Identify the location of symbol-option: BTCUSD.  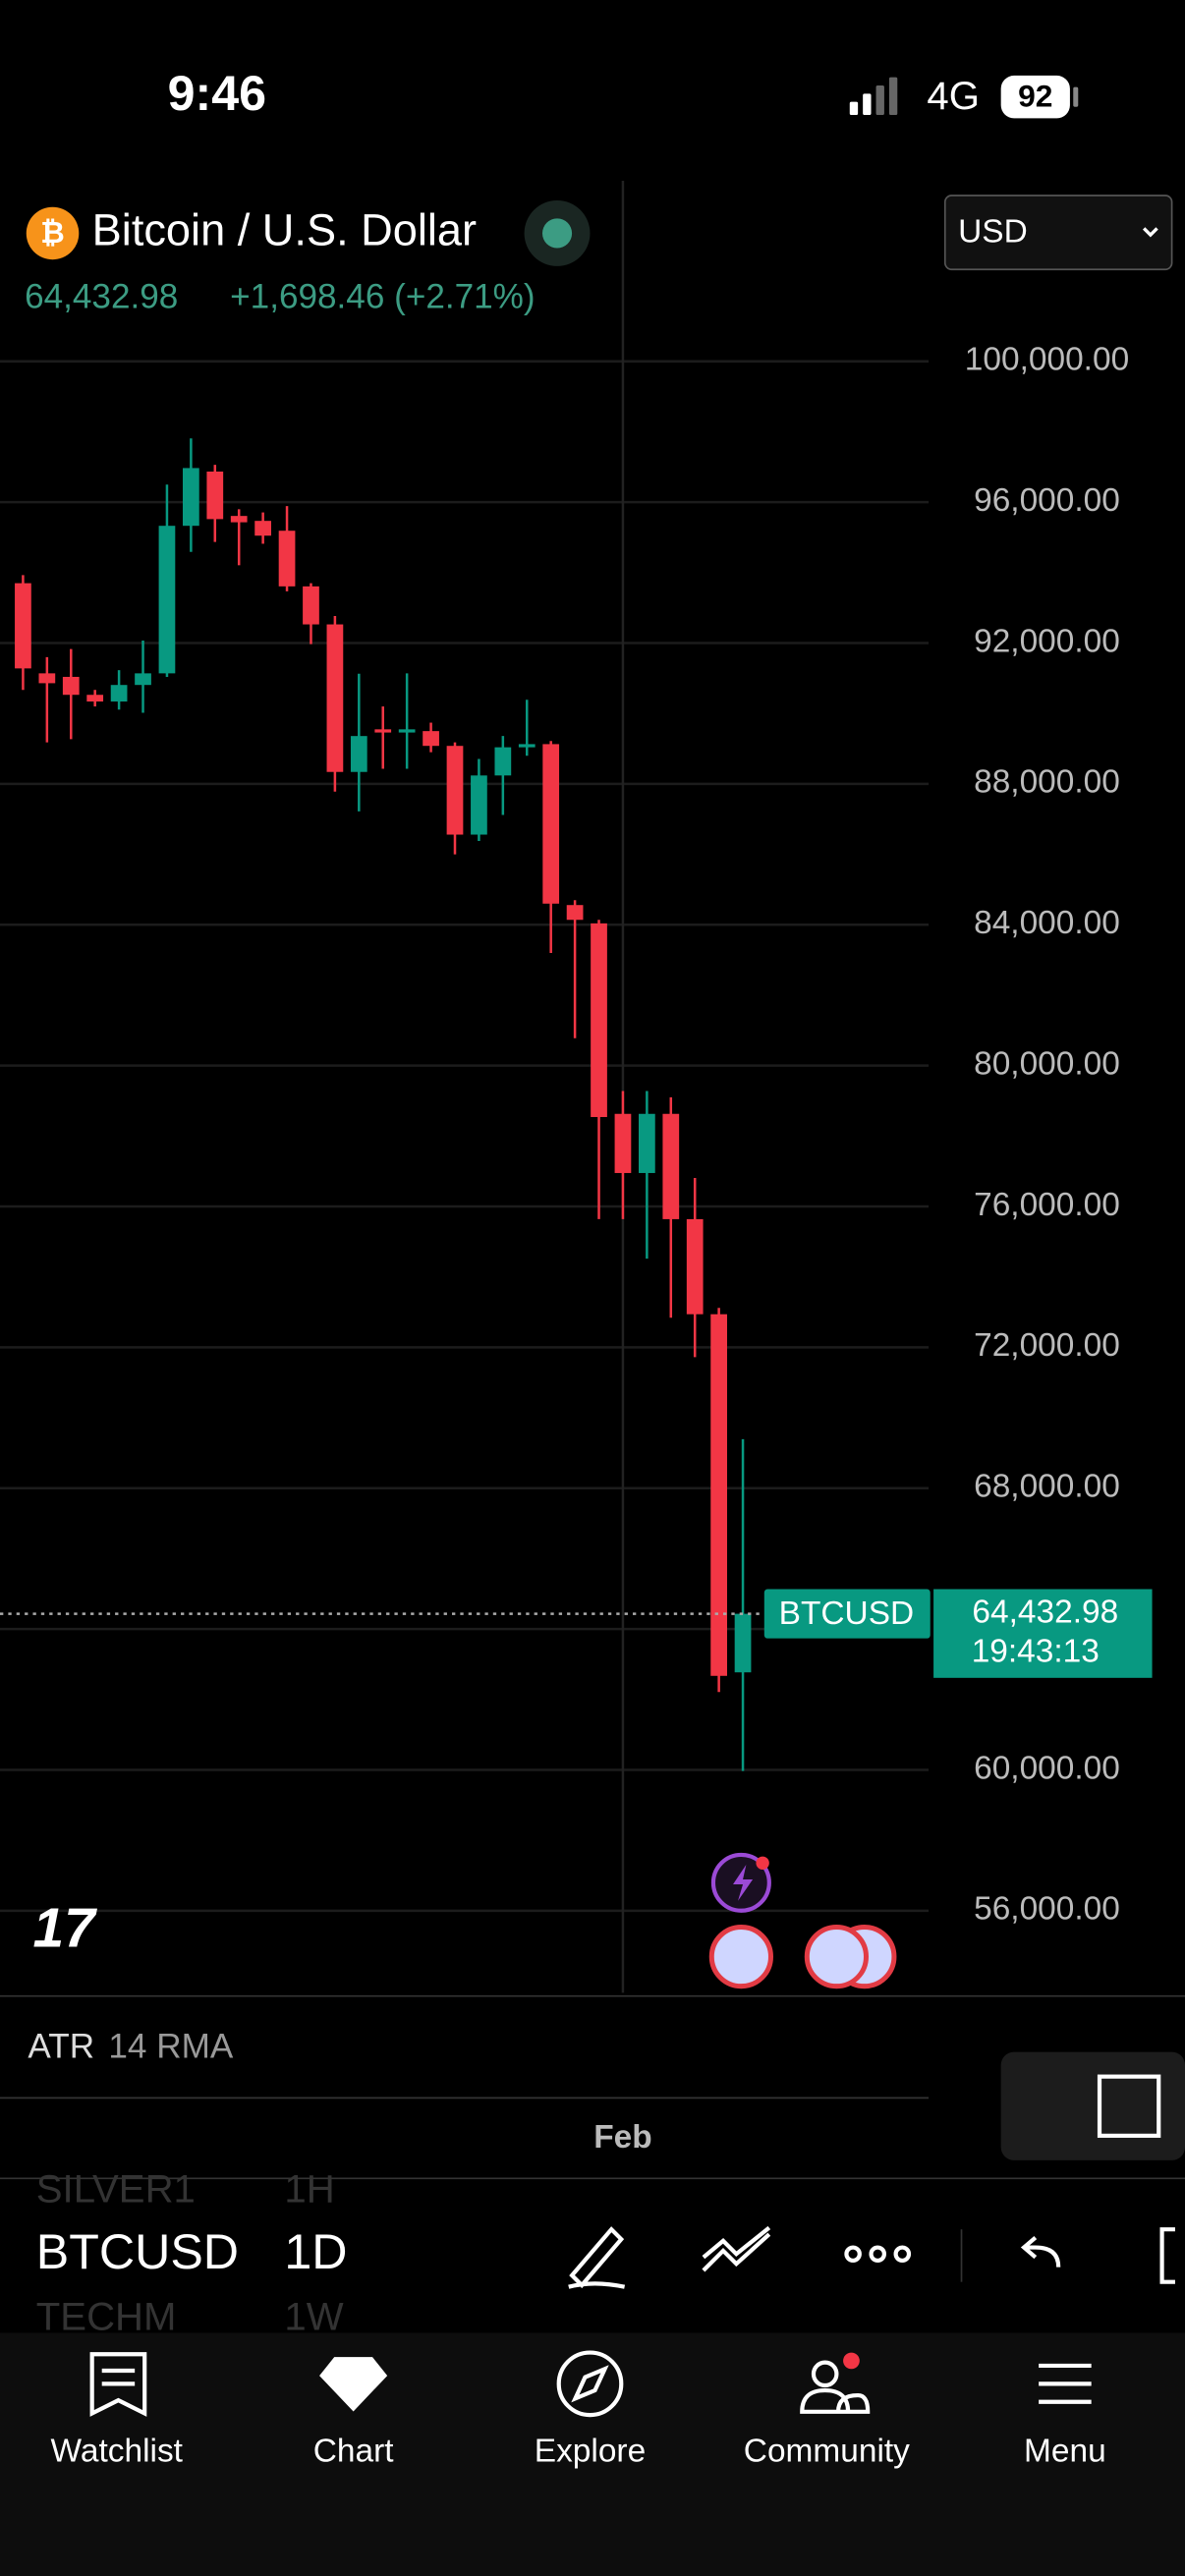
(137, 2251).